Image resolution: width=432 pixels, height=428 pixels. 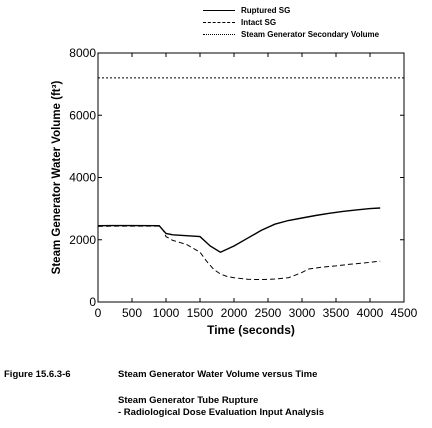 I want to click on legend-item-secondary-volume: Steam Generator Secondary Volume, so click(x=291, y=34).